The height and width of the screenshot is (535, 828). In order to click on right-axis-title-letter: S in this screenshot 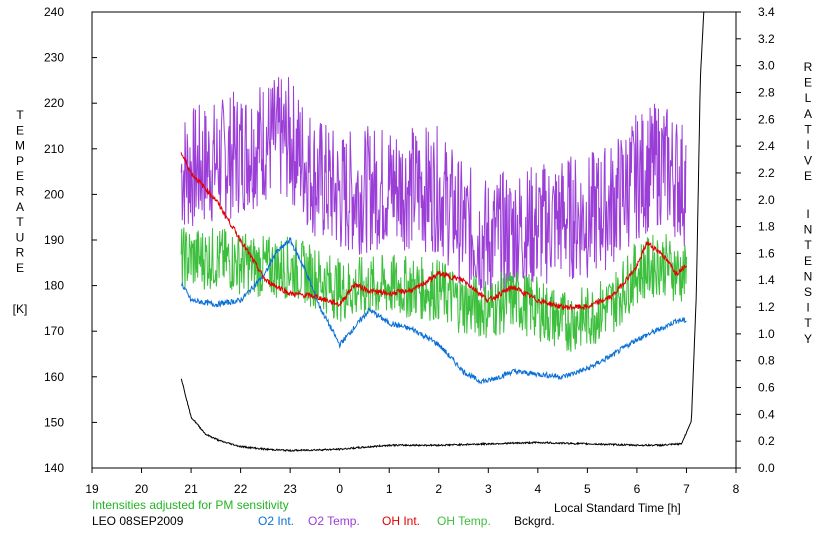, I will do `click(808, 292)`.